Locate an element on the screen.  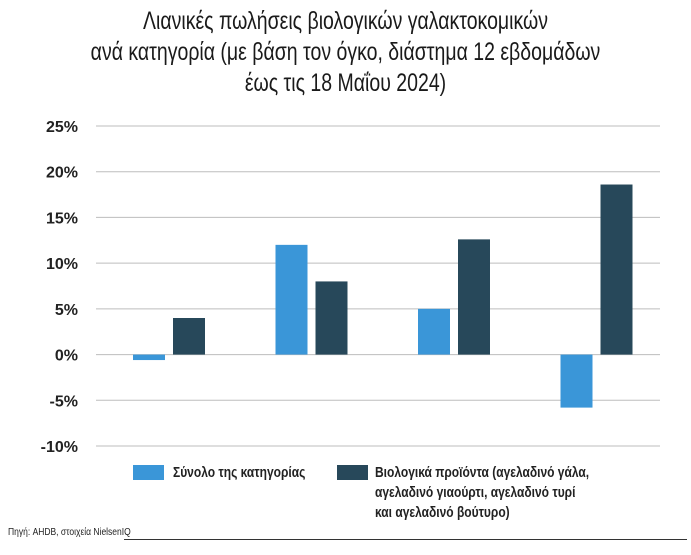
y-tick-label: 0% is located at coordinates (66, 356).